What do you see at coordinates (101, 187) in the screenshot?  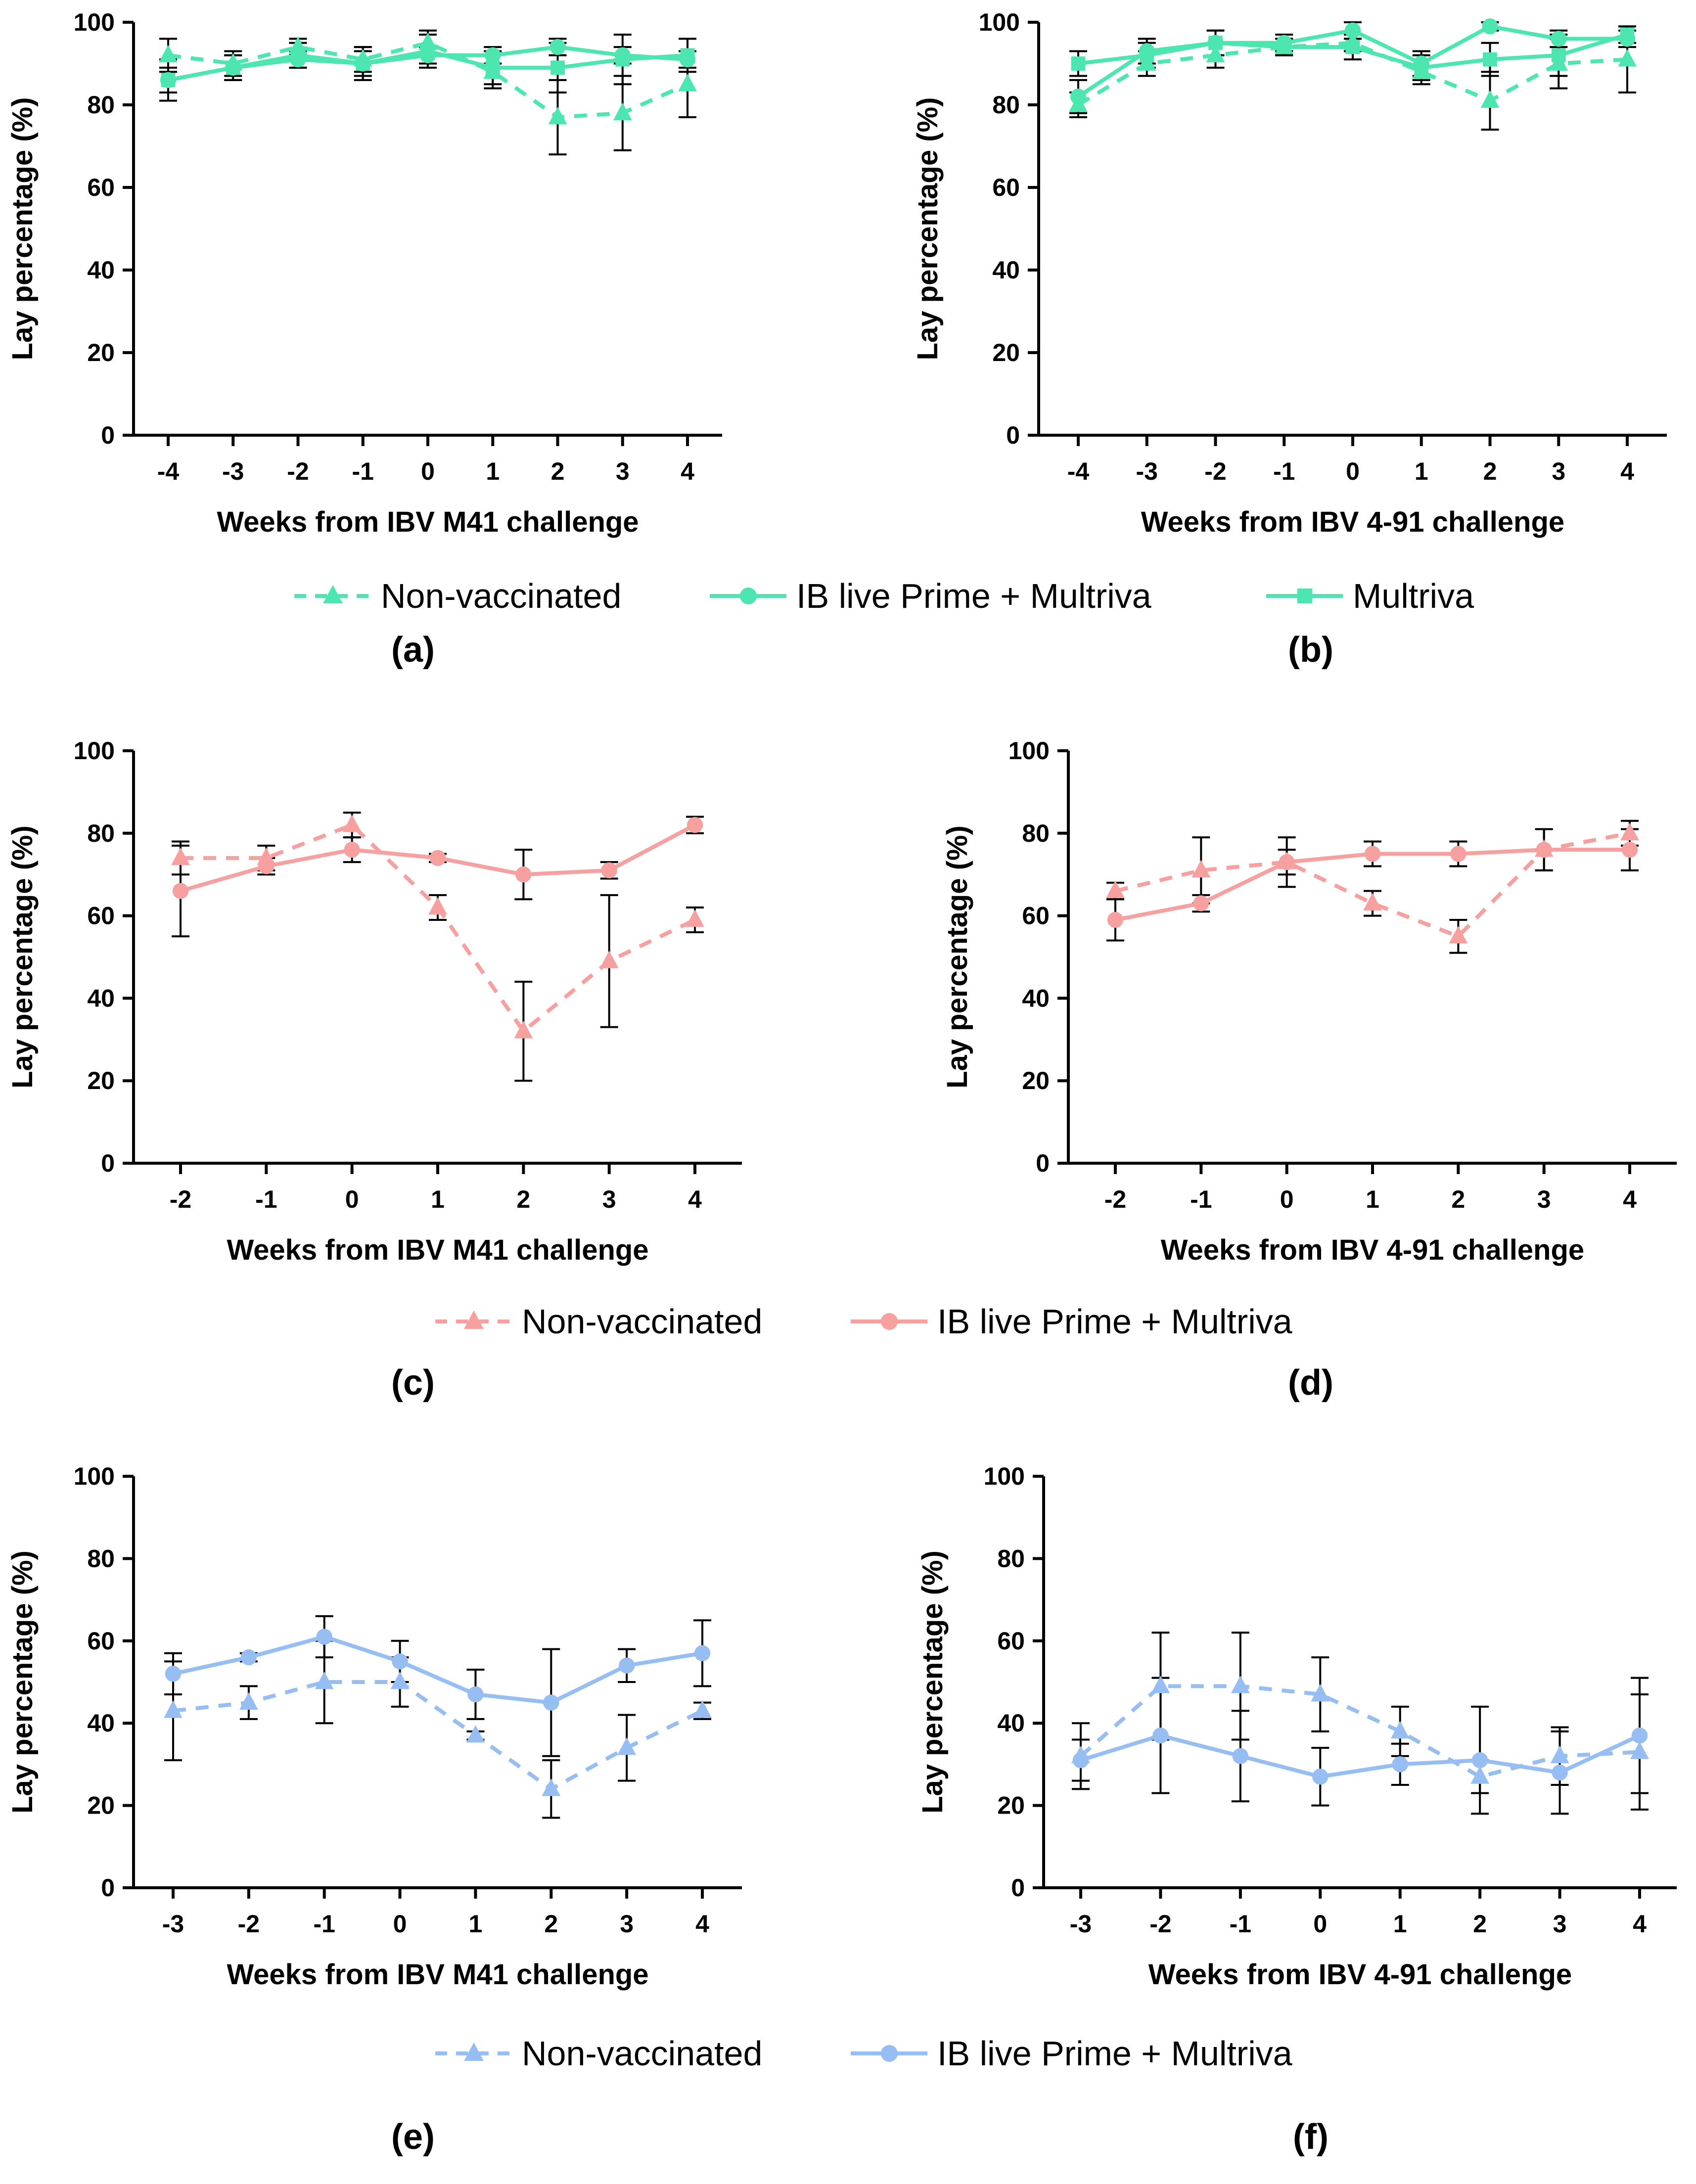 I see `y-tick-label: 60` at bounding box center [101, 187].